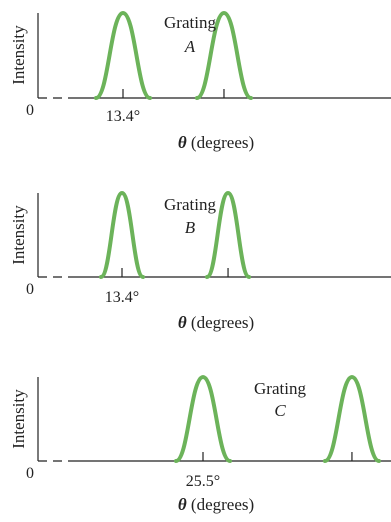 Image resolution: width=391 pixels, height=522 pixels. I want to click on grating-letter: C, so click(280, 410).